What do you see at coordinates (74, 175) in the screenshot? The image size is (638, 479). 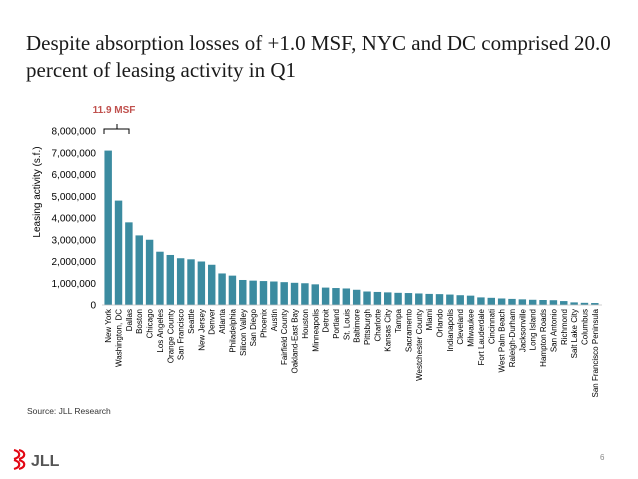 I see `y-tick-label: 6,000,000` at bounding box center [74, 175].